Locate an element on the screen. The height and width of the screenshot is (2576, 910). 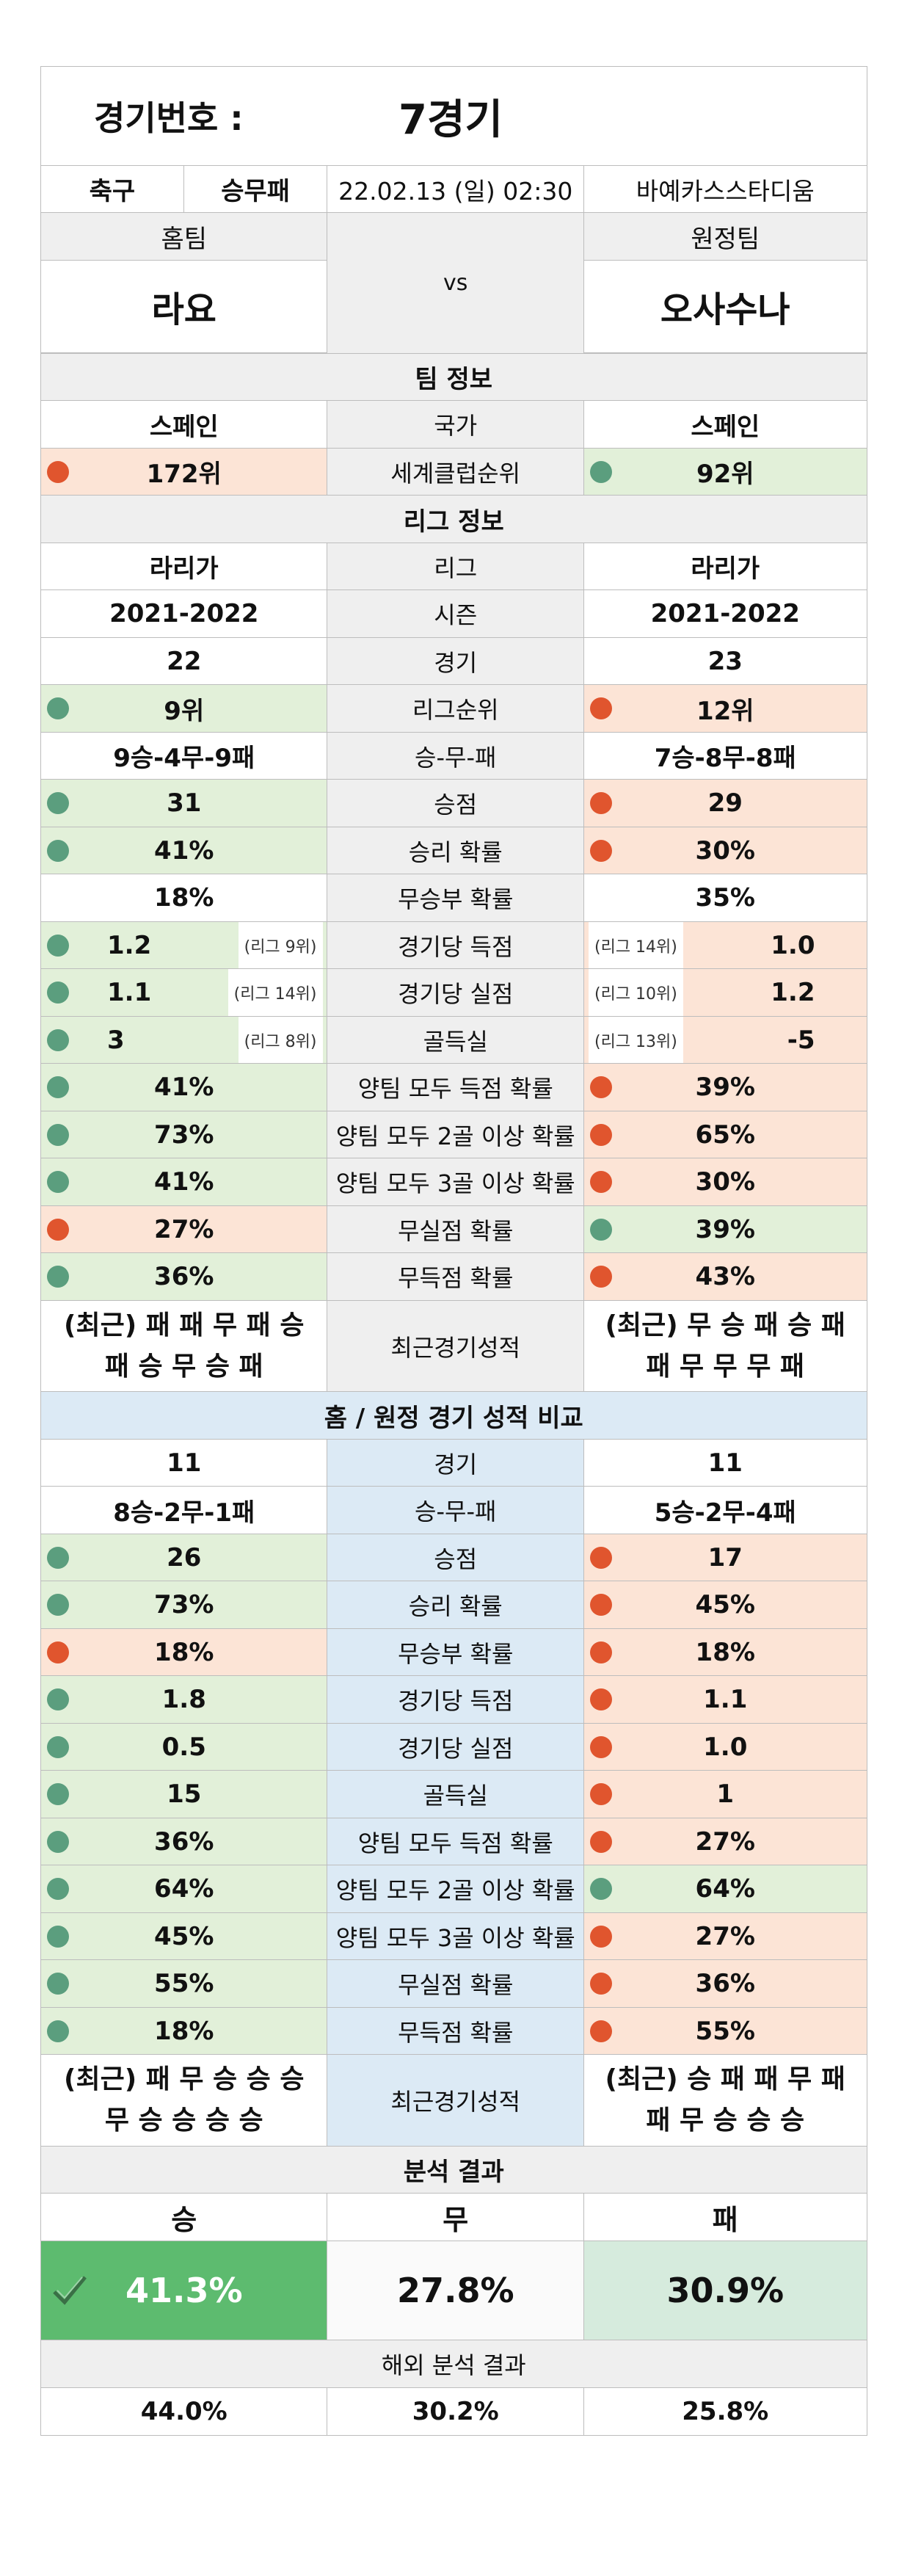
home-value: 18% is located at coordinates (184, 2031).